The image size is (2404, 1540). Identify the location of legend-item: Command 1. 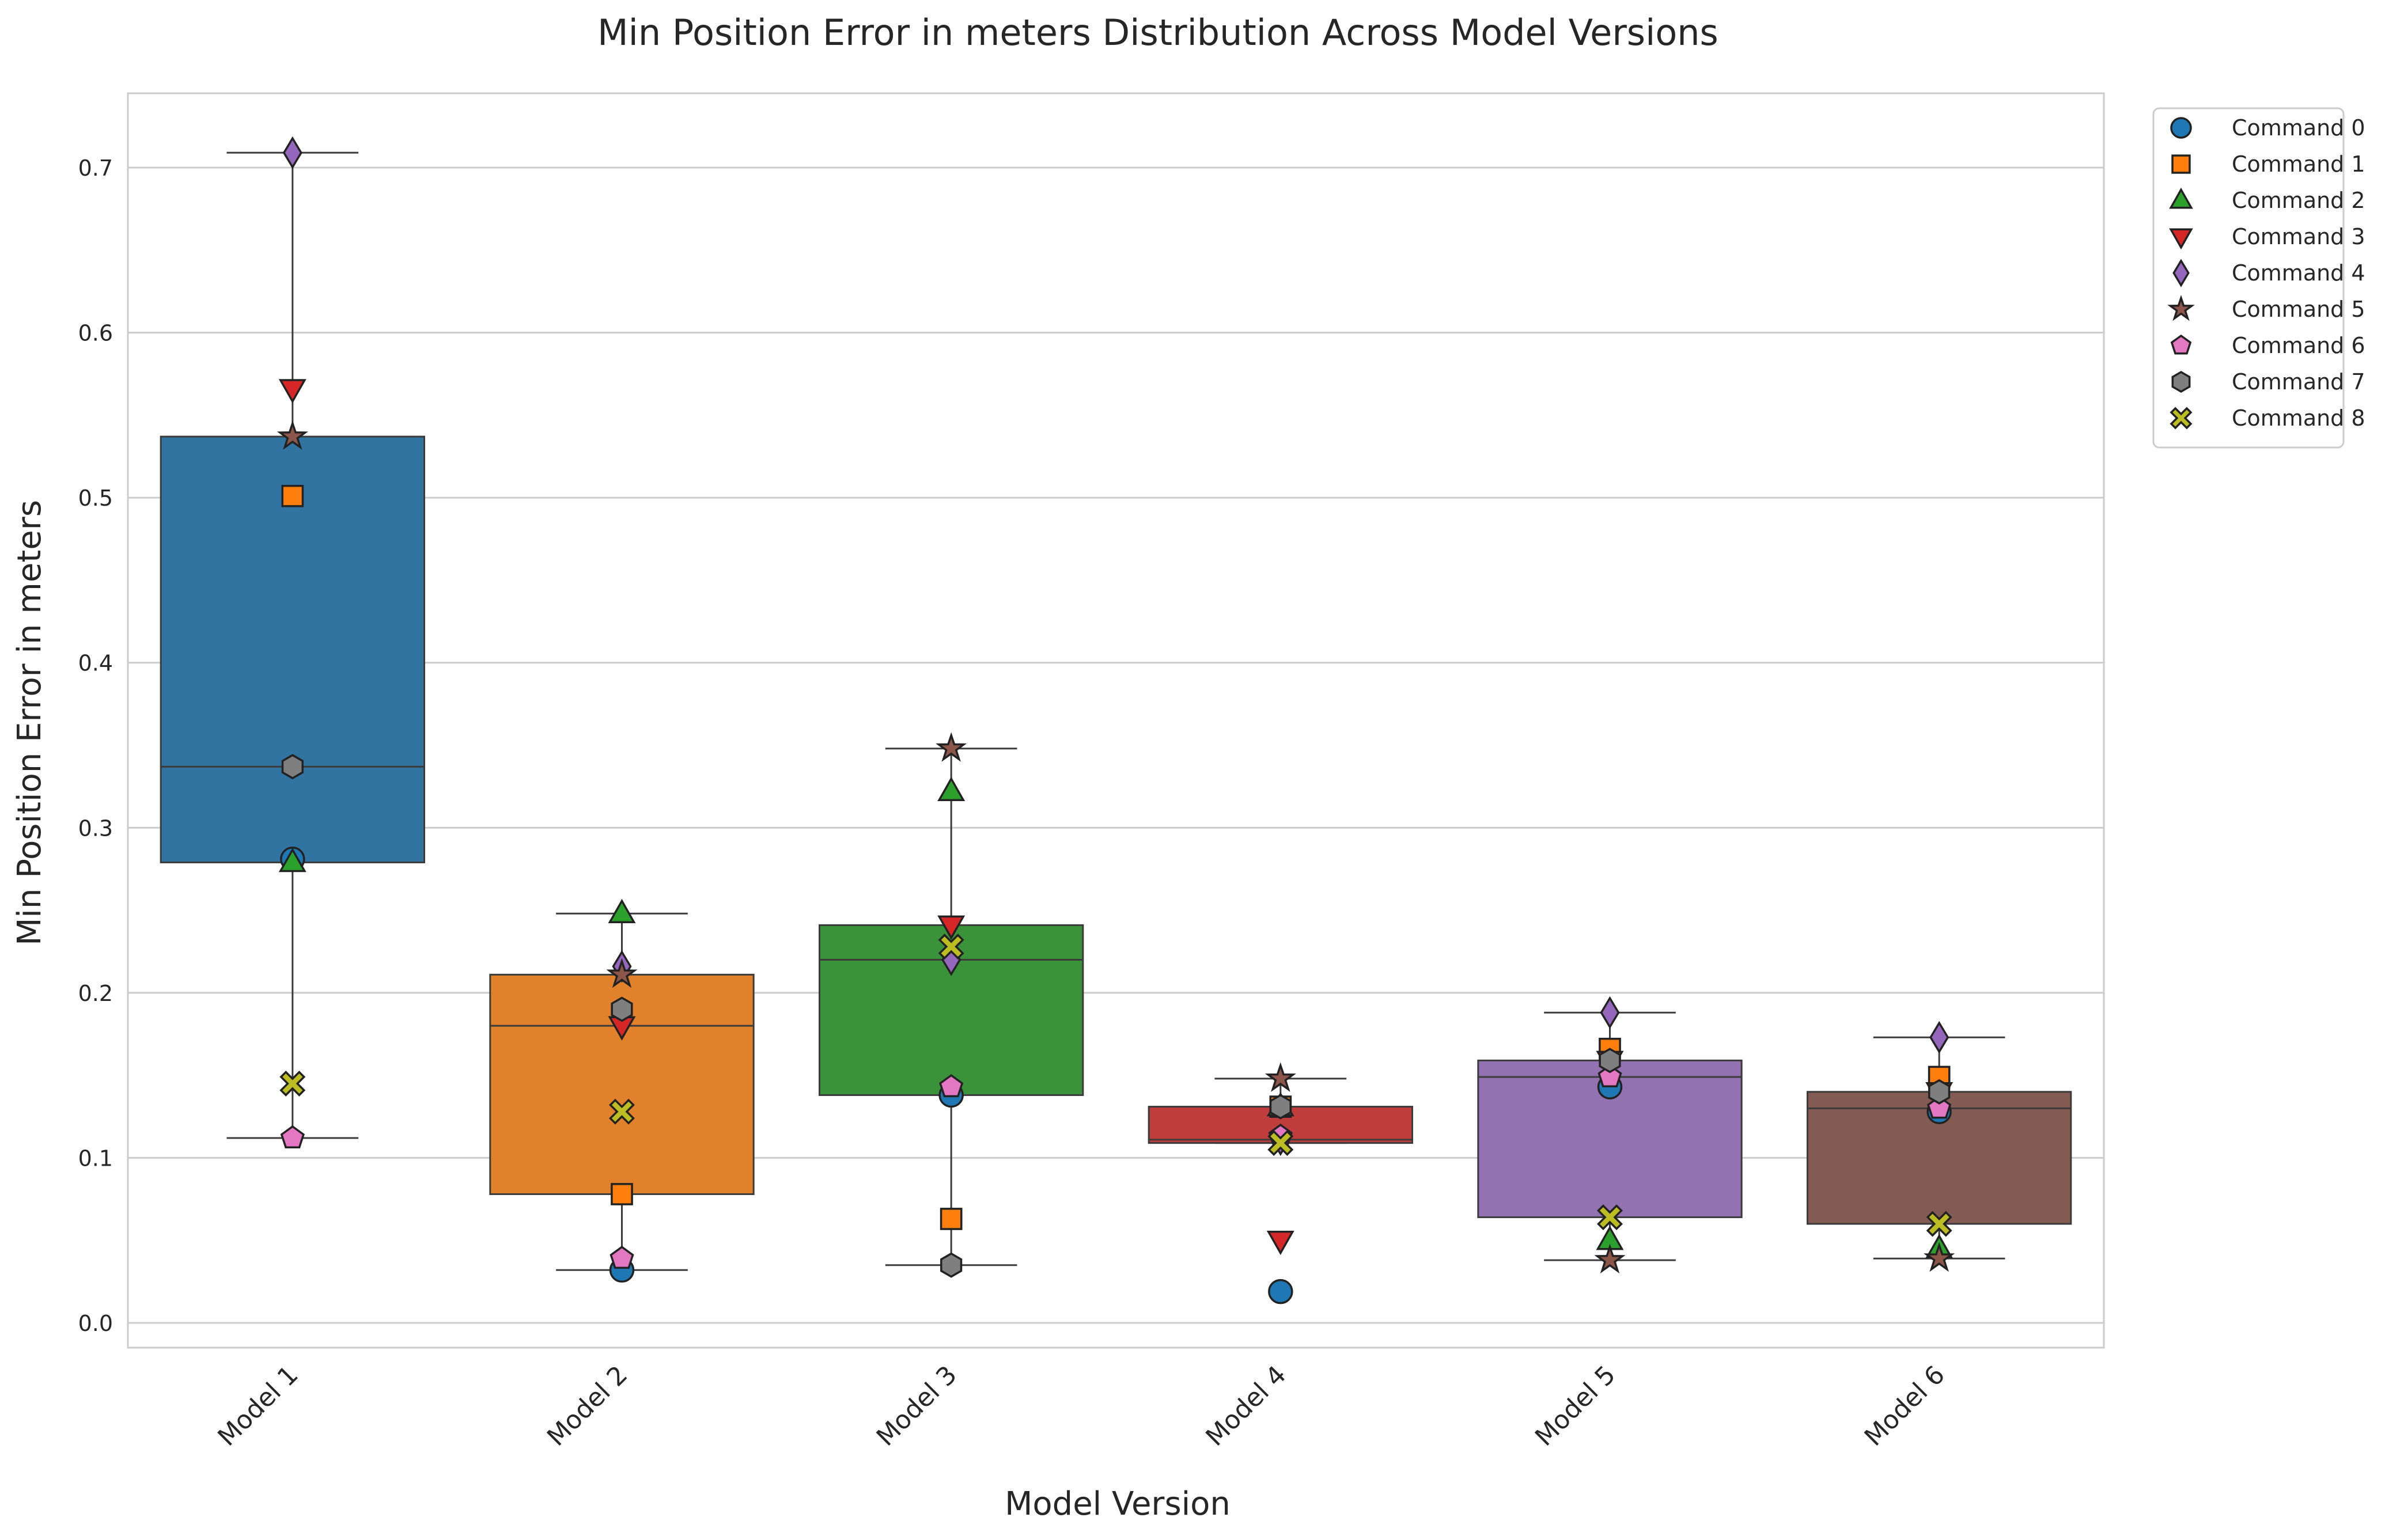
(2268, 164).